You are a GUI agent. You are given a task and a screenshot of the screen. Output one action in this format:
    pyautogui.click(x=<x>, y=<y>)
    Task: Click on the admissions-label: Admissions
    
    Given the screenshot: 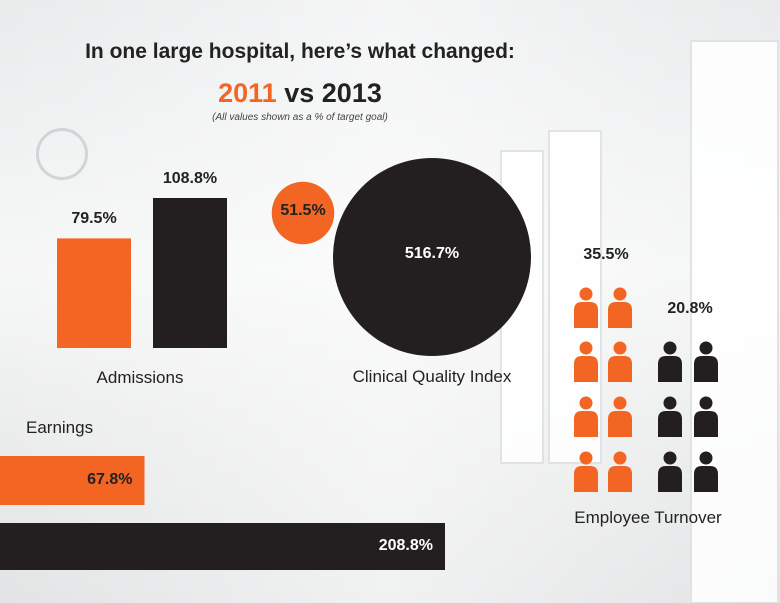 What is the action you would take?
    pyautogui.click(x=140, y=377)
    